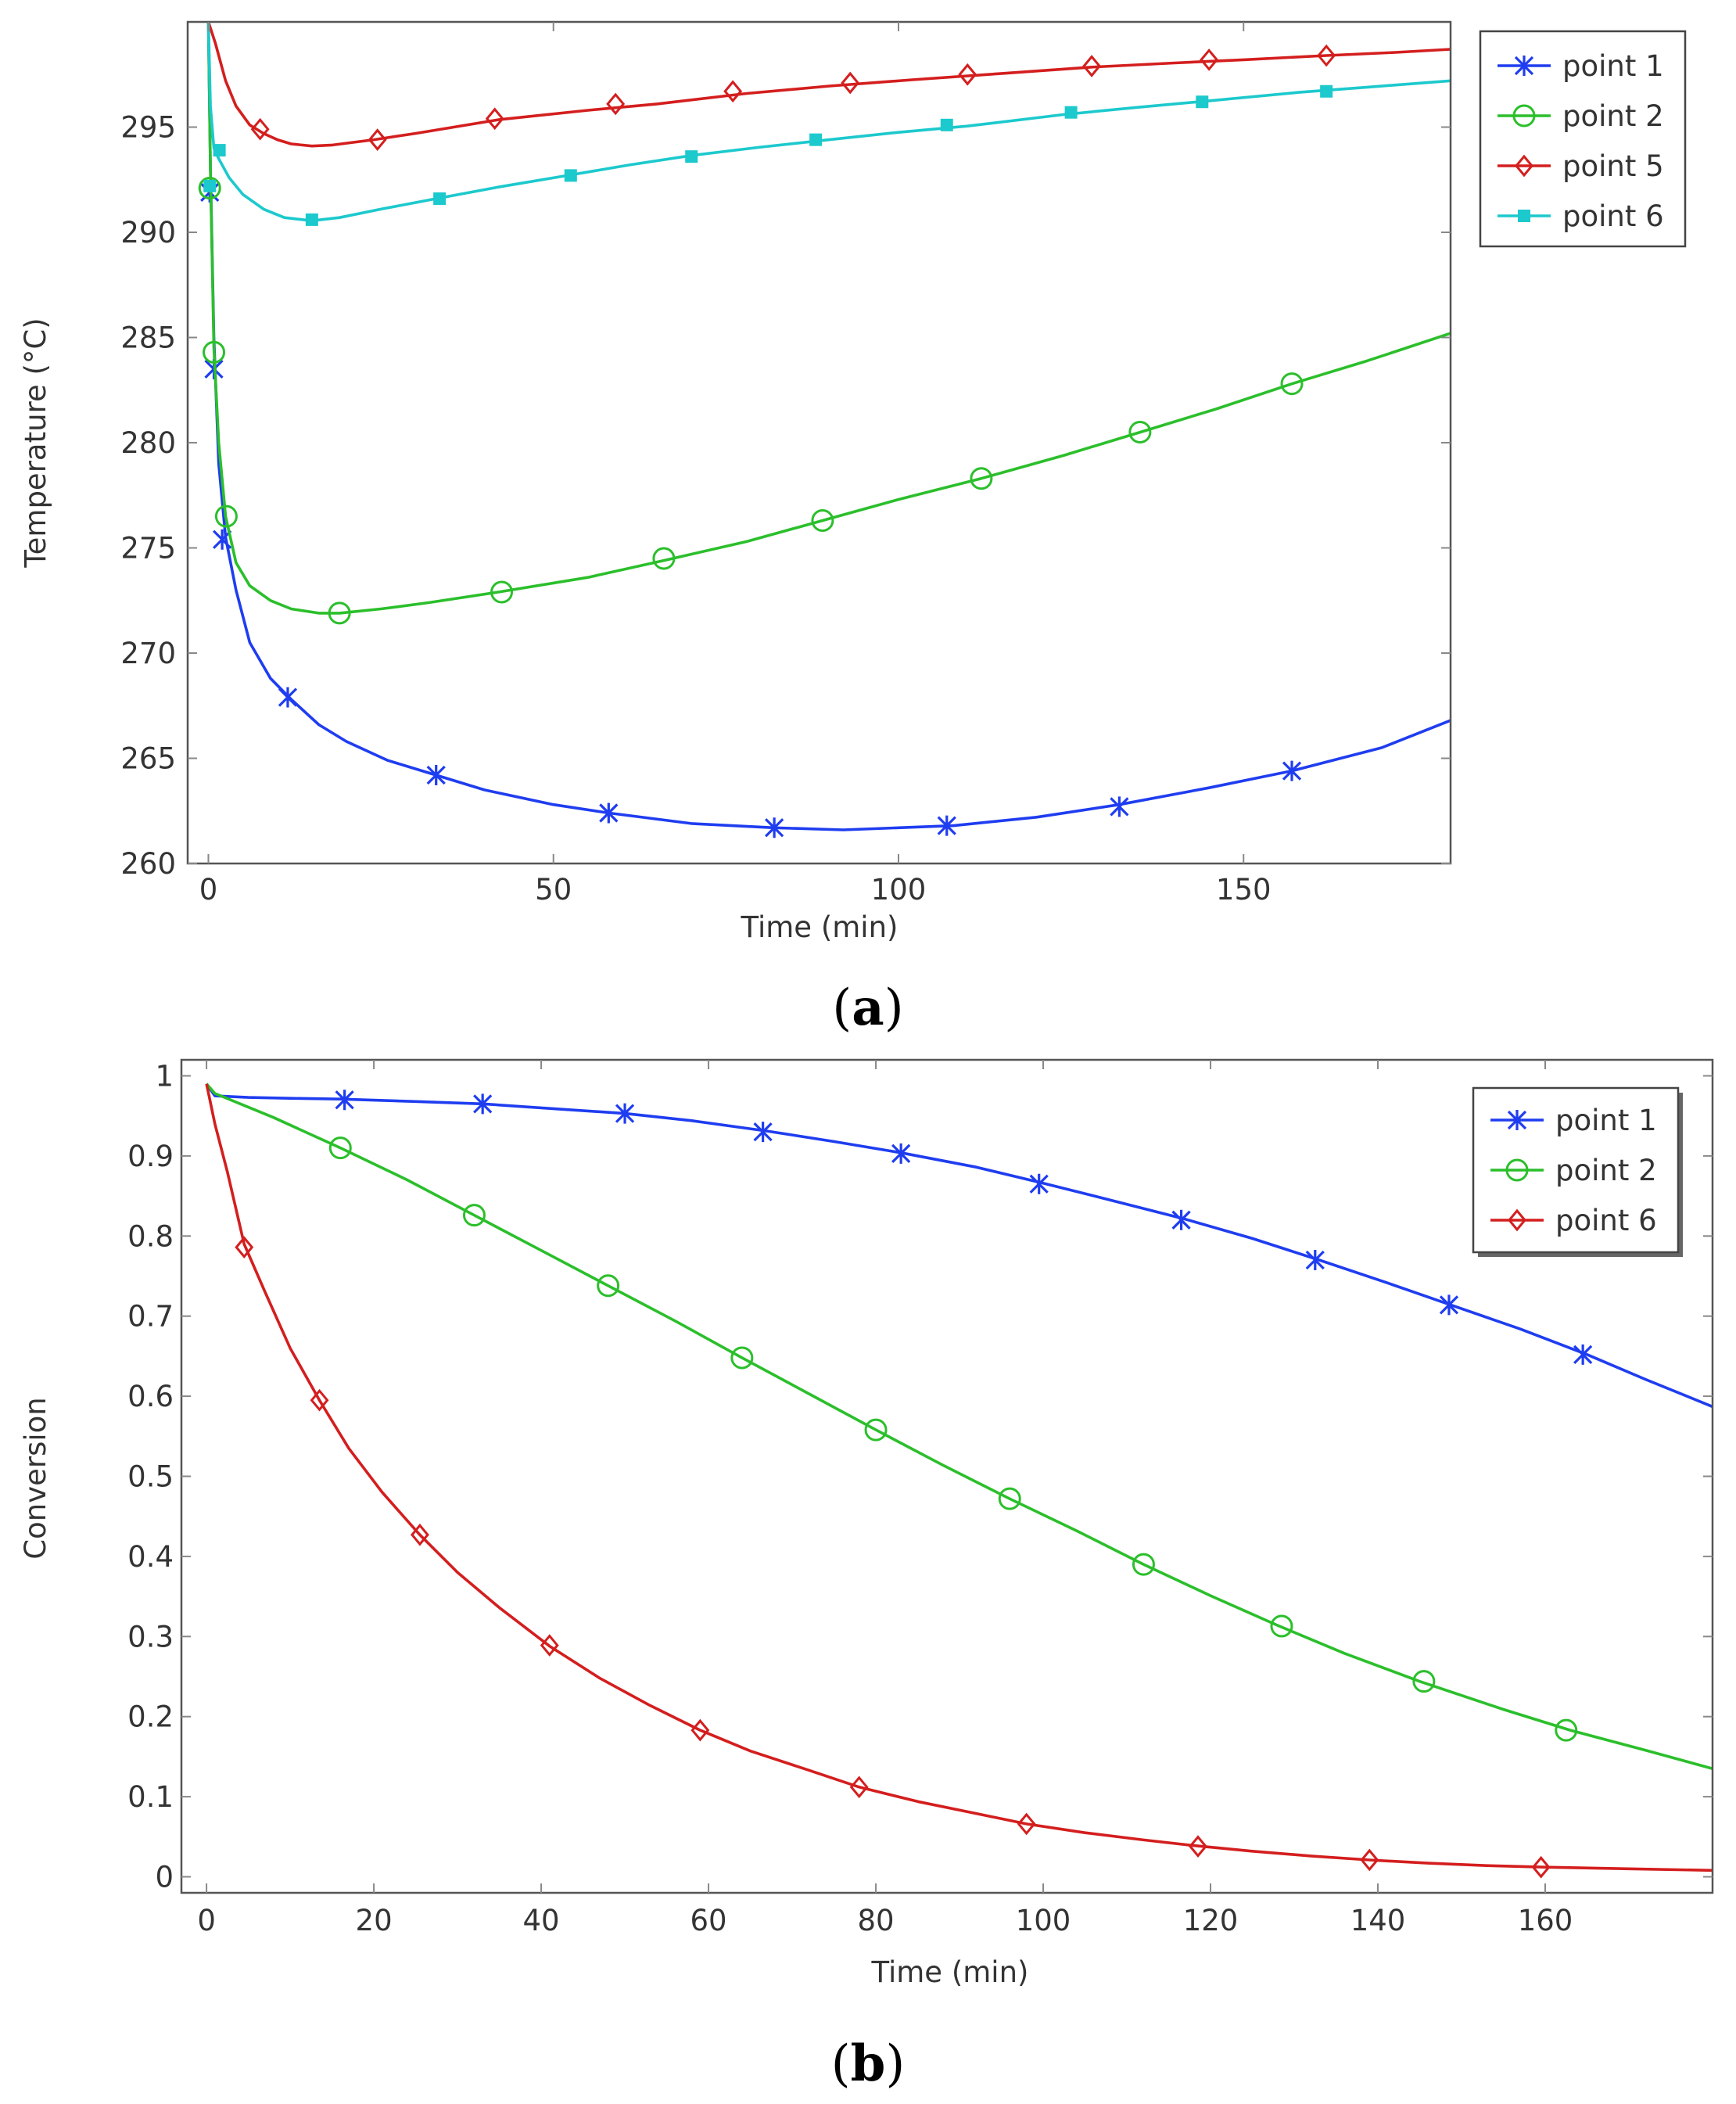 The image size is (1736, 2104). I want to click on panel-a-x-tick-label: 50, so click(554, 890).